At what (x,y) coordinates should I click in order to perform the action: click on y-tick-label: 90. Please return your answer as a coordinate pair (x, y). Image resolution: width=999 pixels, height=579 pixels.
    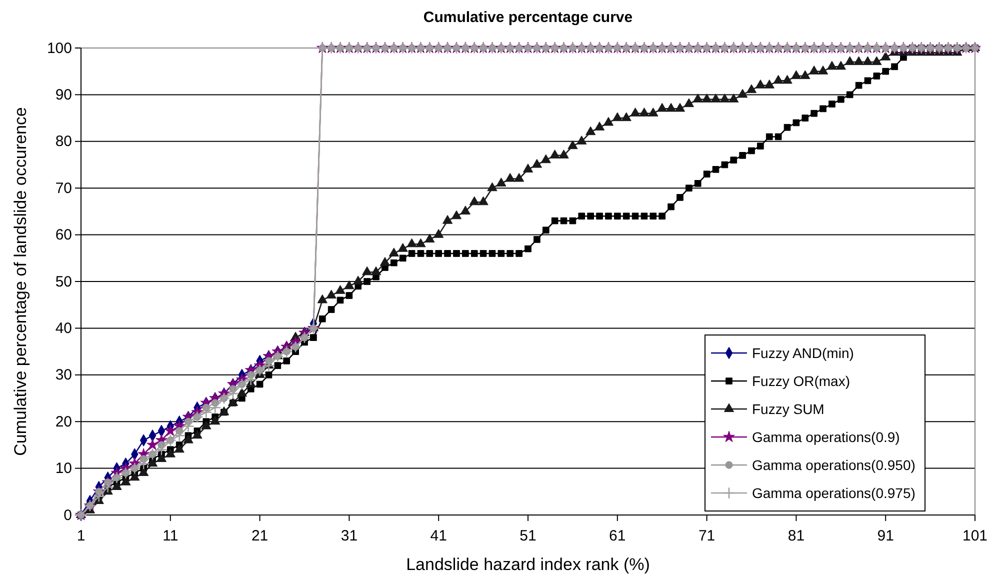
    Looking at the image, I should click on (63, 95).